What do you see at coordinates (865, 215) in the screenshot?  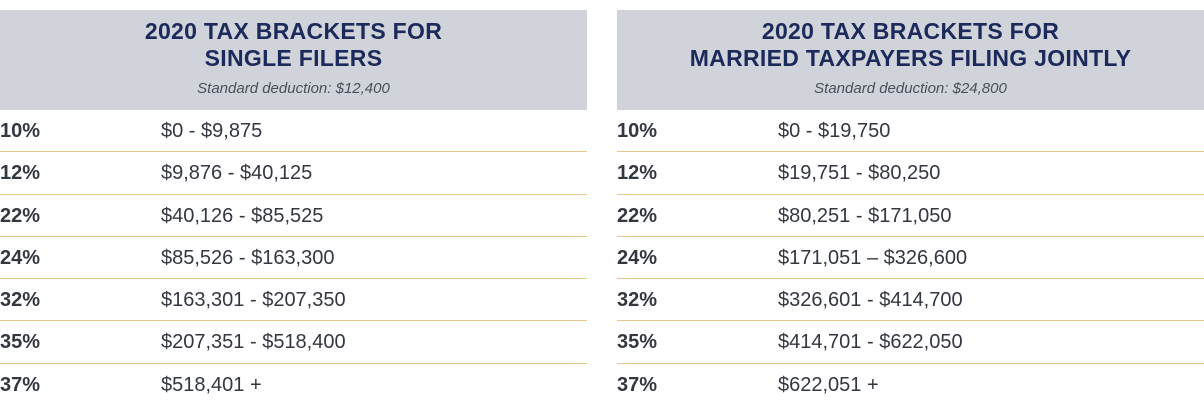 I see `bracket-range: $80,251 - $171,050` at bounding box center [865, 215].